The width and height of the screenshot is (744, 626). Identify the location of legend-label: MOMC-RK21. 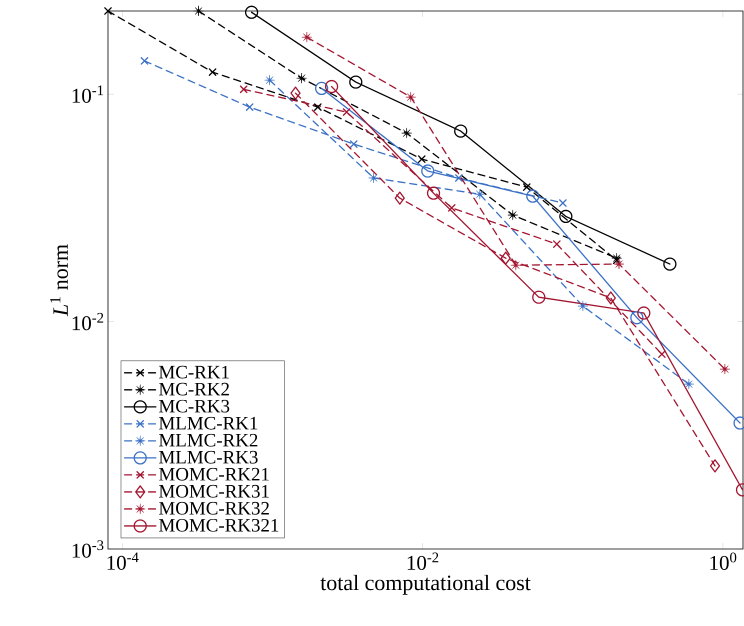
(213, 474).